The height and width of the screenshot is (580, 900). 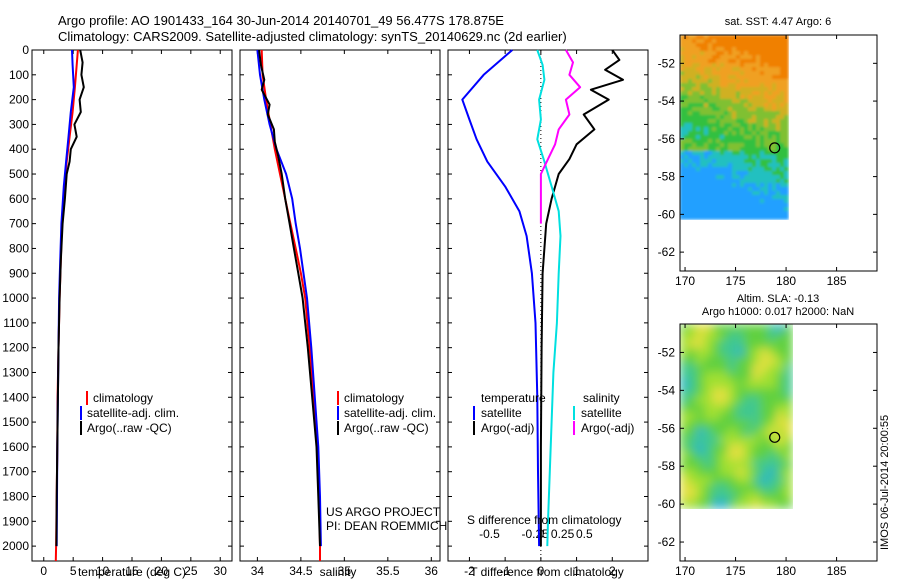 What do you see at coordinates (885, 482) in the screenshot?
I see `imos-timestamp: IMOS 06-Jul-2014 20:00:55` at bounding box center [885, 482].